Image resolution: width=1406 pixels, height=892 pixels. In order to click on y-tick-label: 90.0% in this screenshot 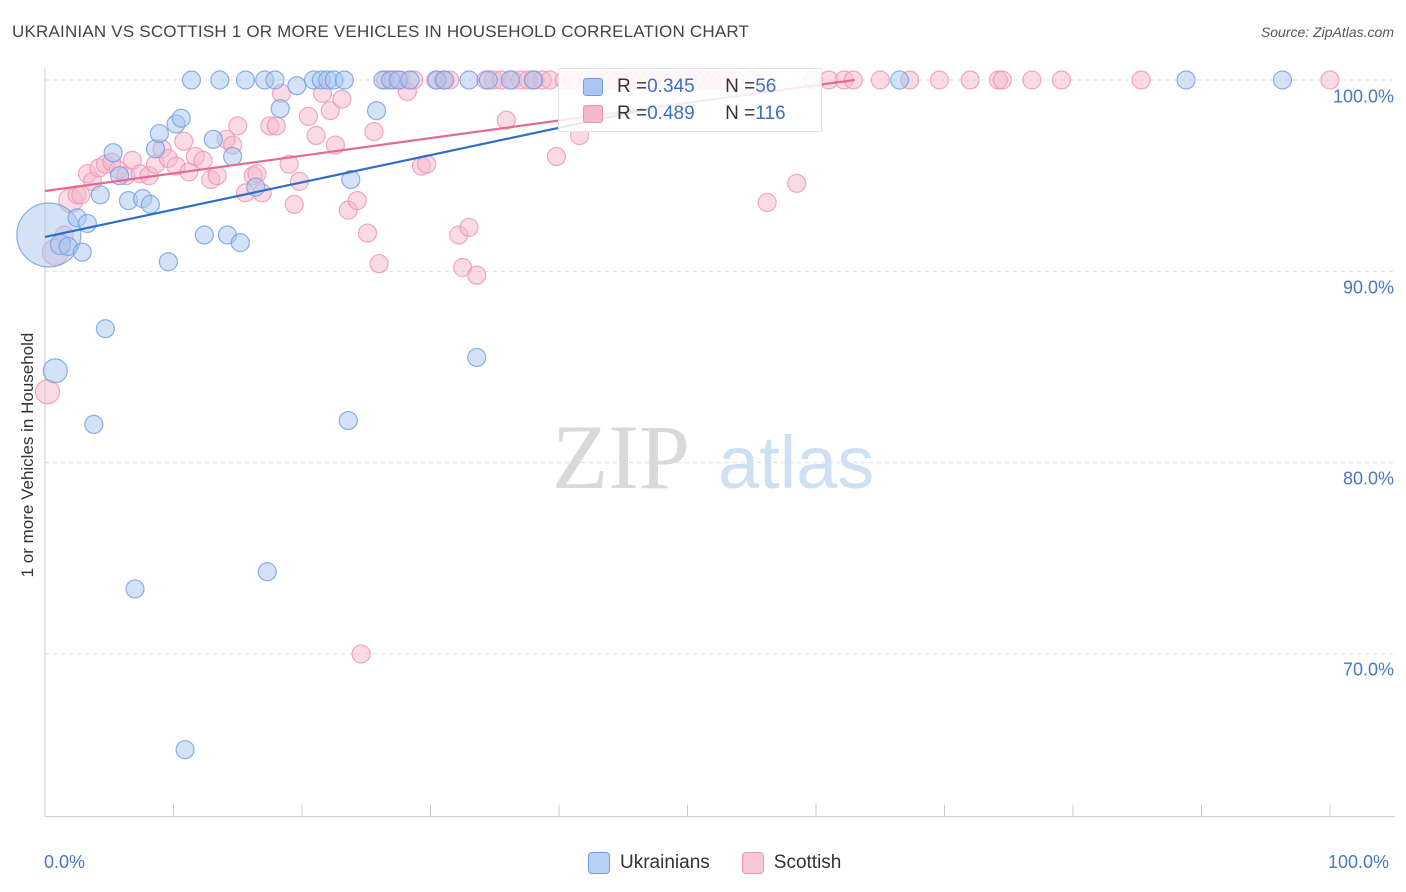, I will do `click(1368, 287)`.